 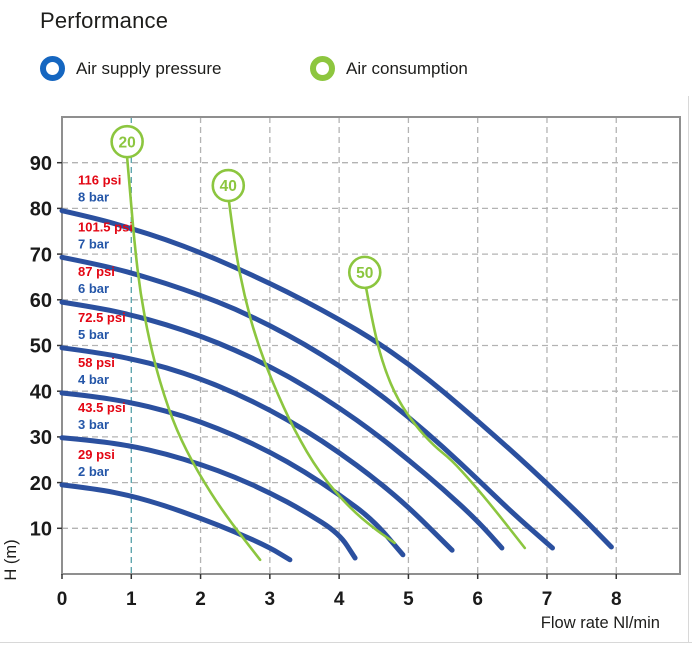 What do you see at coordinates (102, 407) in the screenshot?
I see `psi-label-5: 43.5 psi` at bounding box center [102, 407].